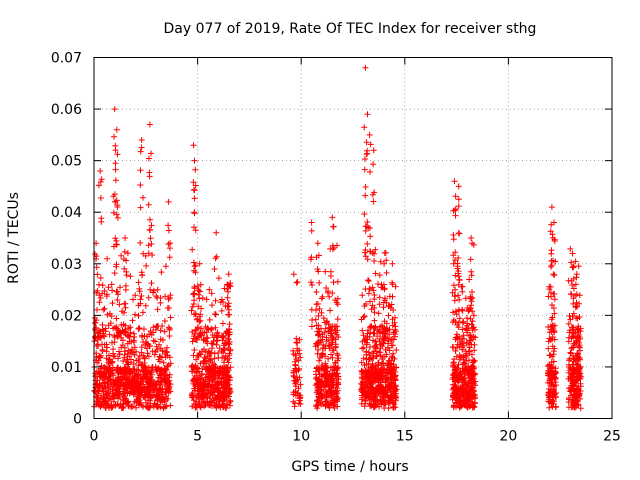  I want to click on y-tick-labels: 0 0.01 0.02 0.03 0.04 0.05 0.06 0.07, so click(66, 239).